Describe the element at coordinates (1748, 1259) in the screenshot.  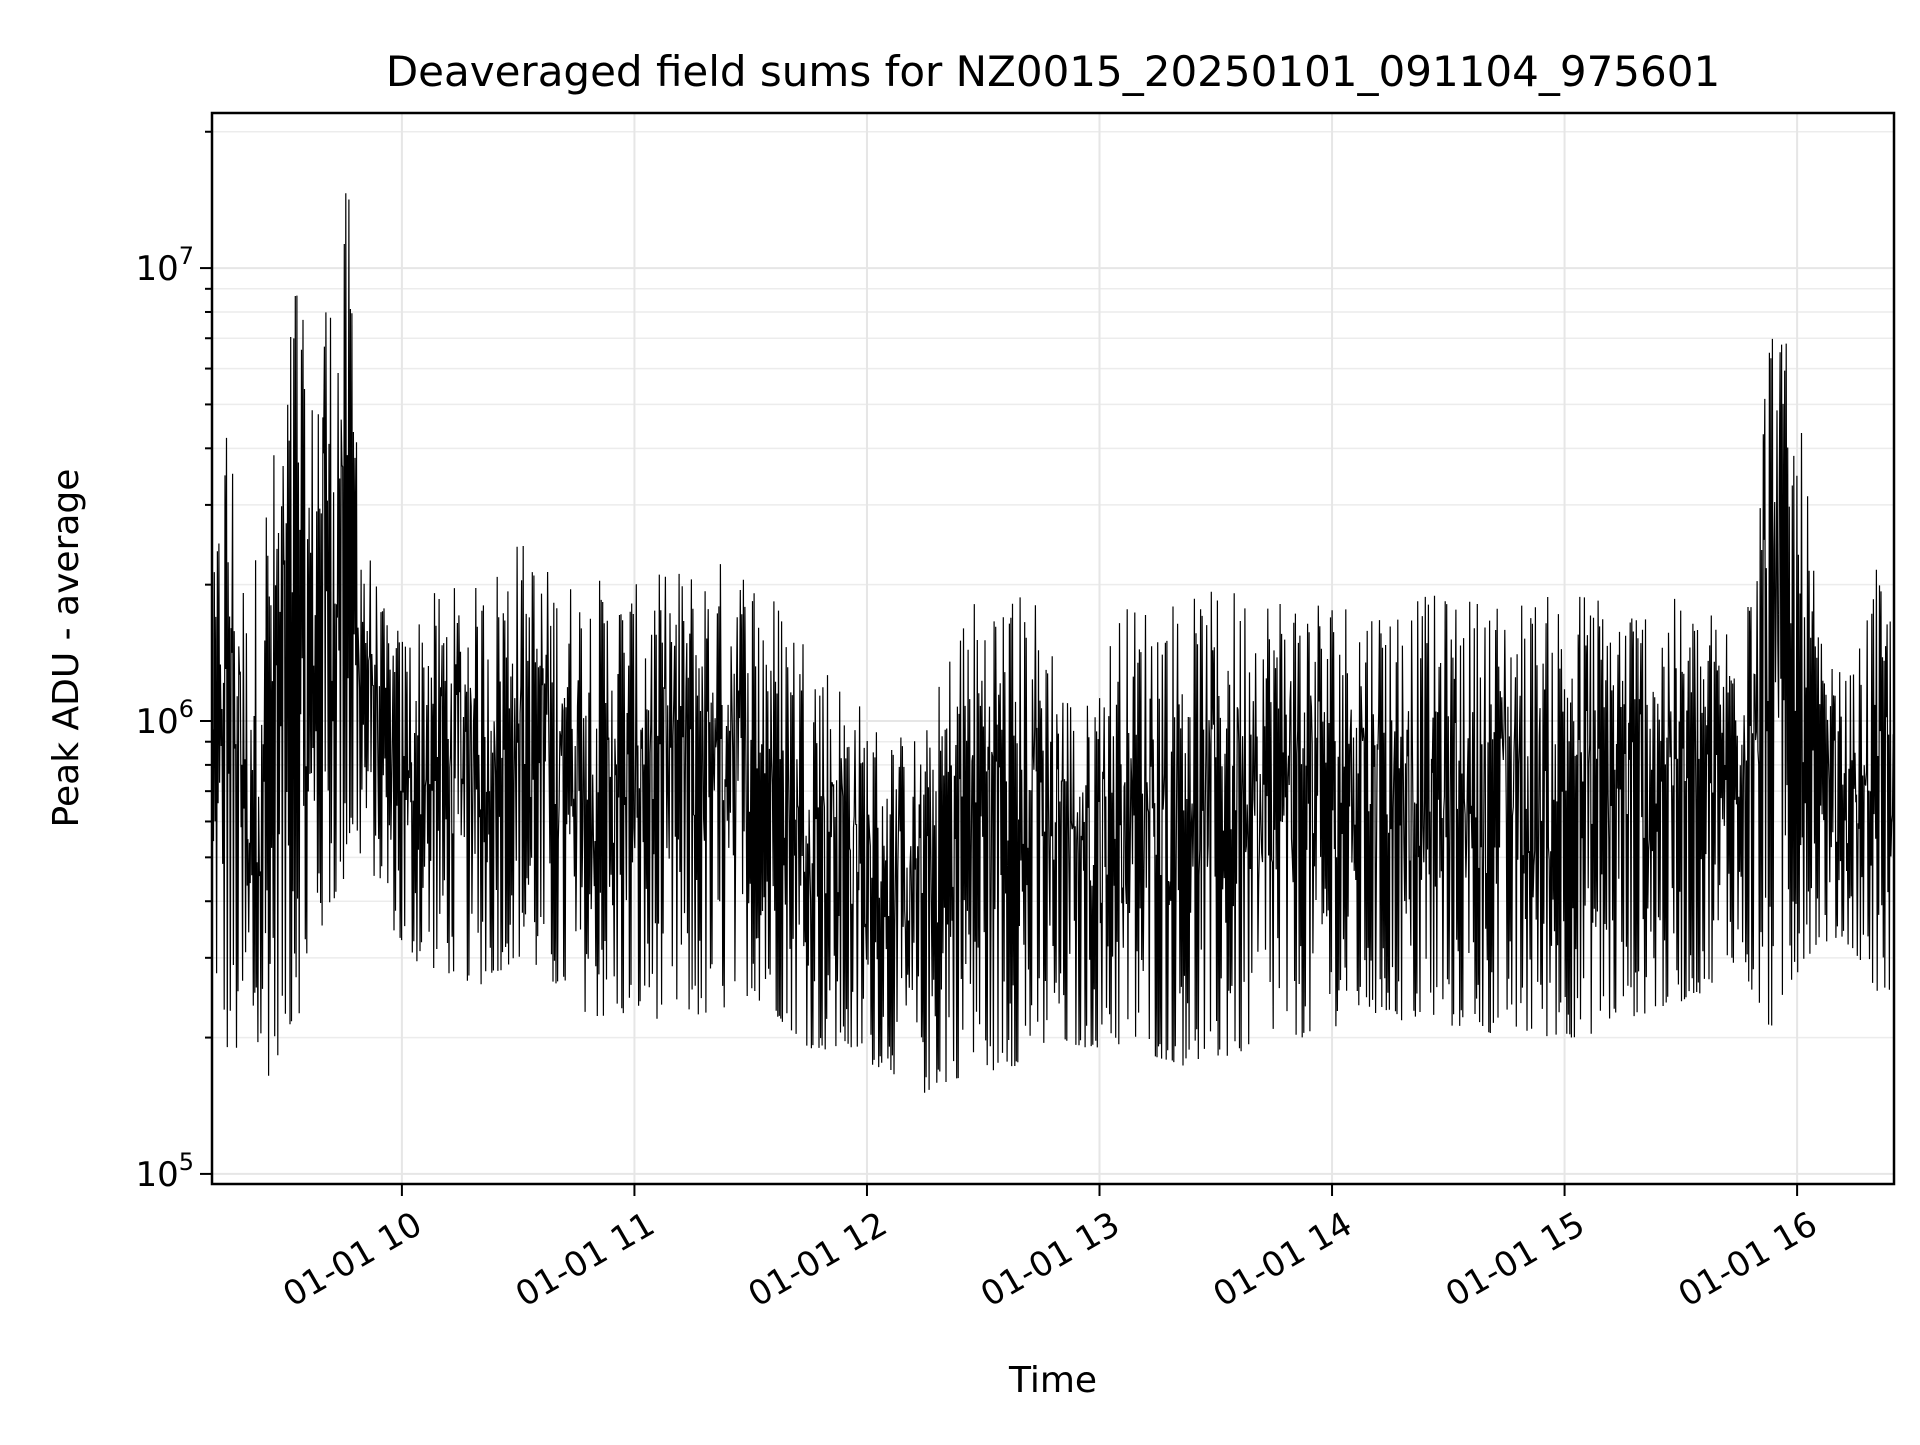
I see `x-tick-label: 01-01 16` at that location.